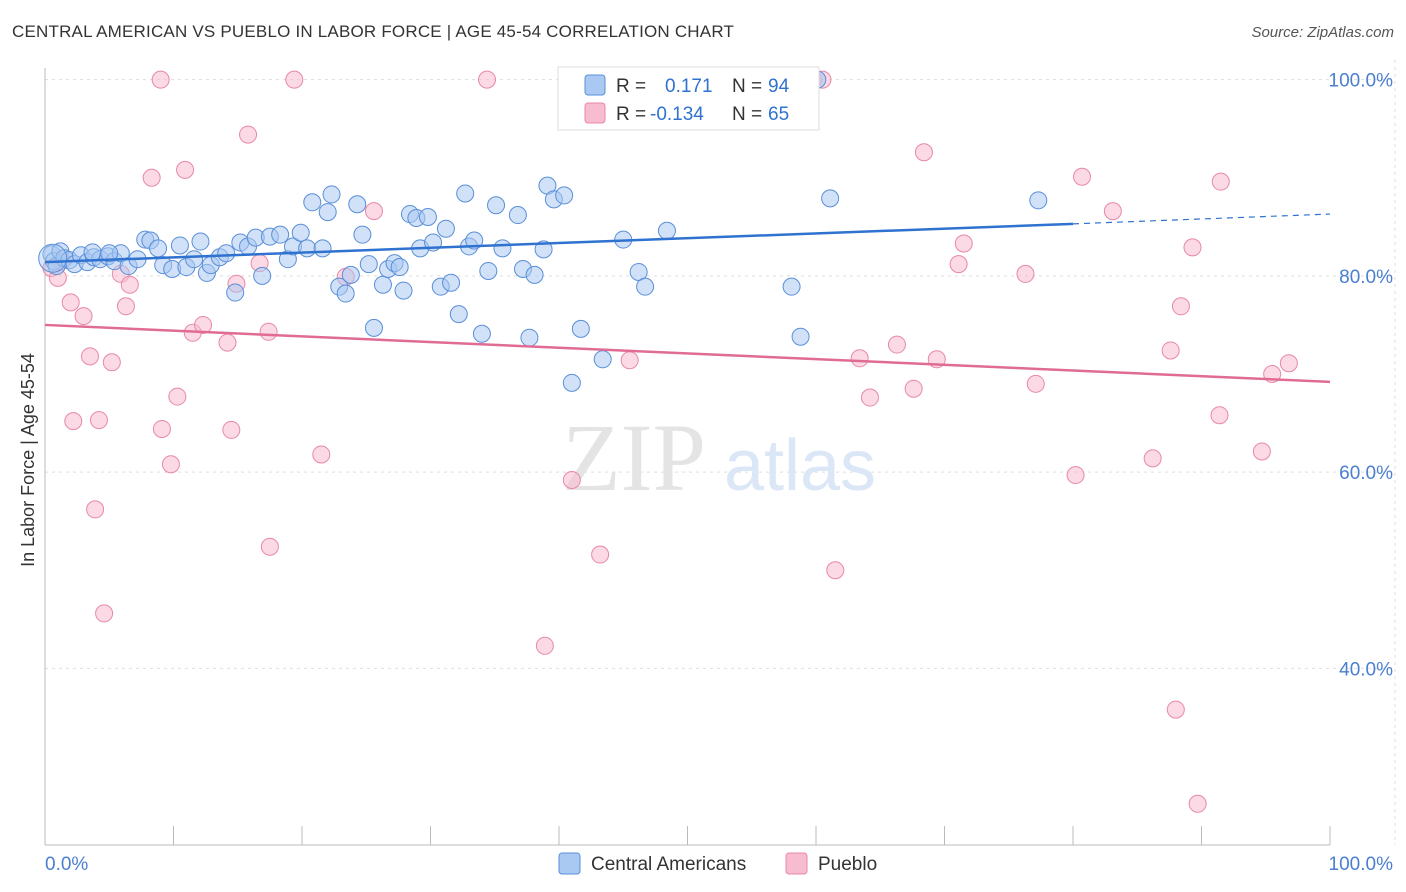 The height and width of the screenshot is (892, 1406). What do you see at coordinates (847, 864) in the screenshot?
I see `series-label-pueblo: Pueblo` at bounding box center [847, 864].